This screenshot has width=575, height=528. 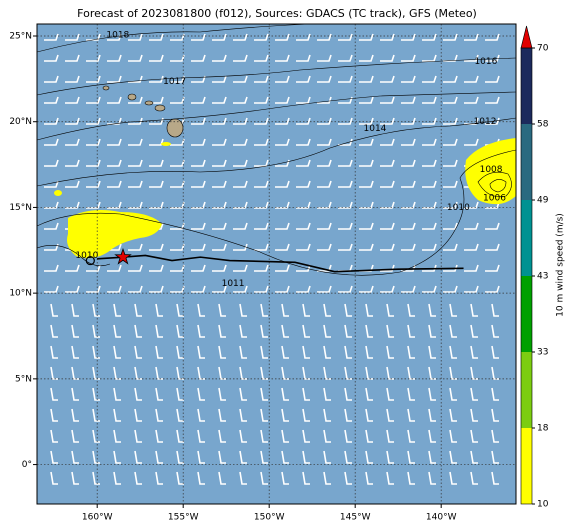 I want to click on y-tick-label: 10°N, so click(x=20, y=294).